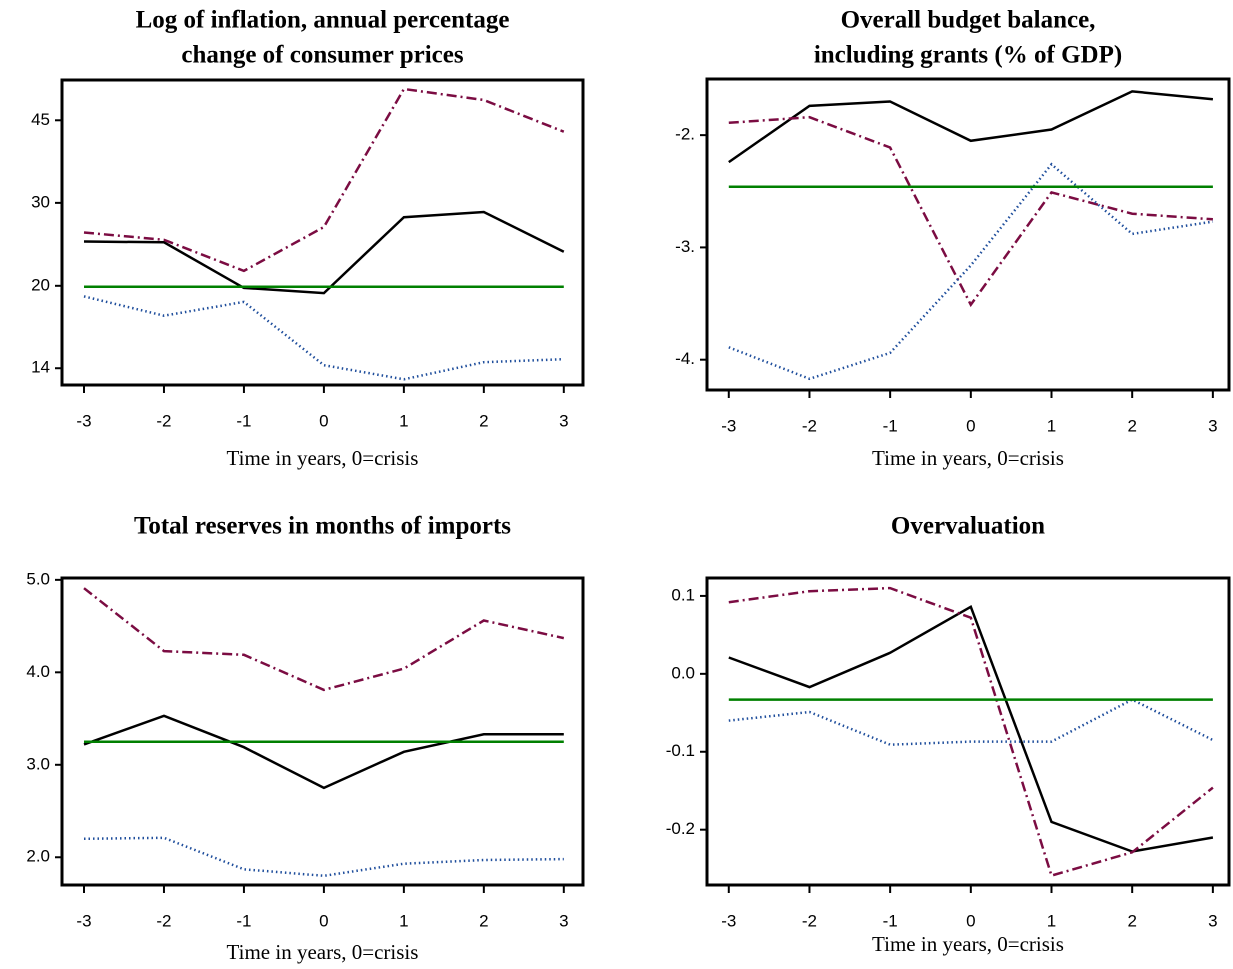 The width and height of the screenshot is (1233, 969). What do you see at coordinates (322, 55) in the screenshot?
I see `chart-title: change of consumer prices` at bounding box center [322, 55].